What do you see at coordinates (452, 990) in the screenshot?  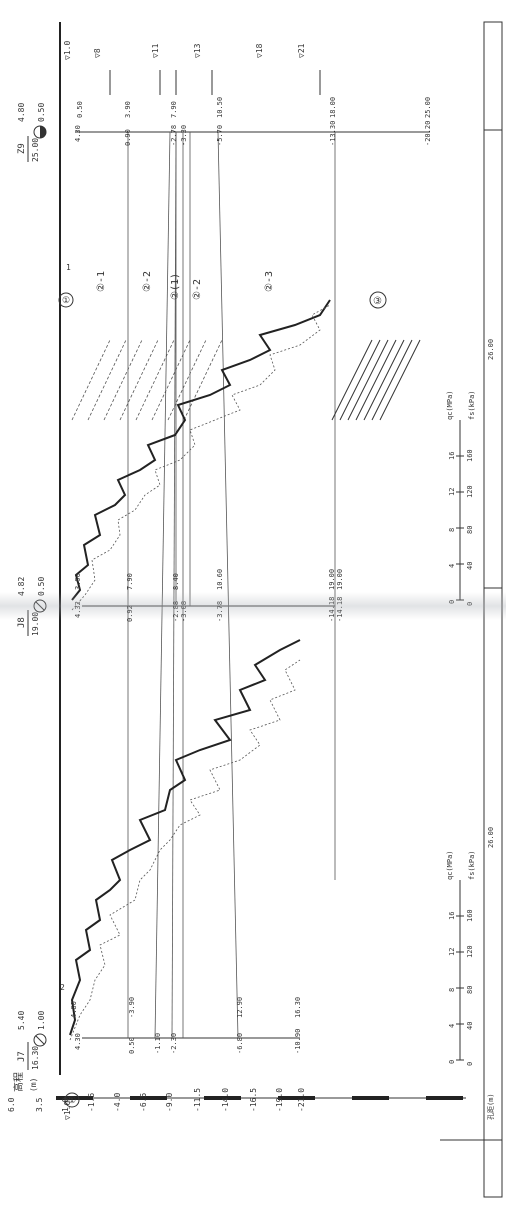 I see `qc-tick-label: 8` at bounding box center [452, 990].